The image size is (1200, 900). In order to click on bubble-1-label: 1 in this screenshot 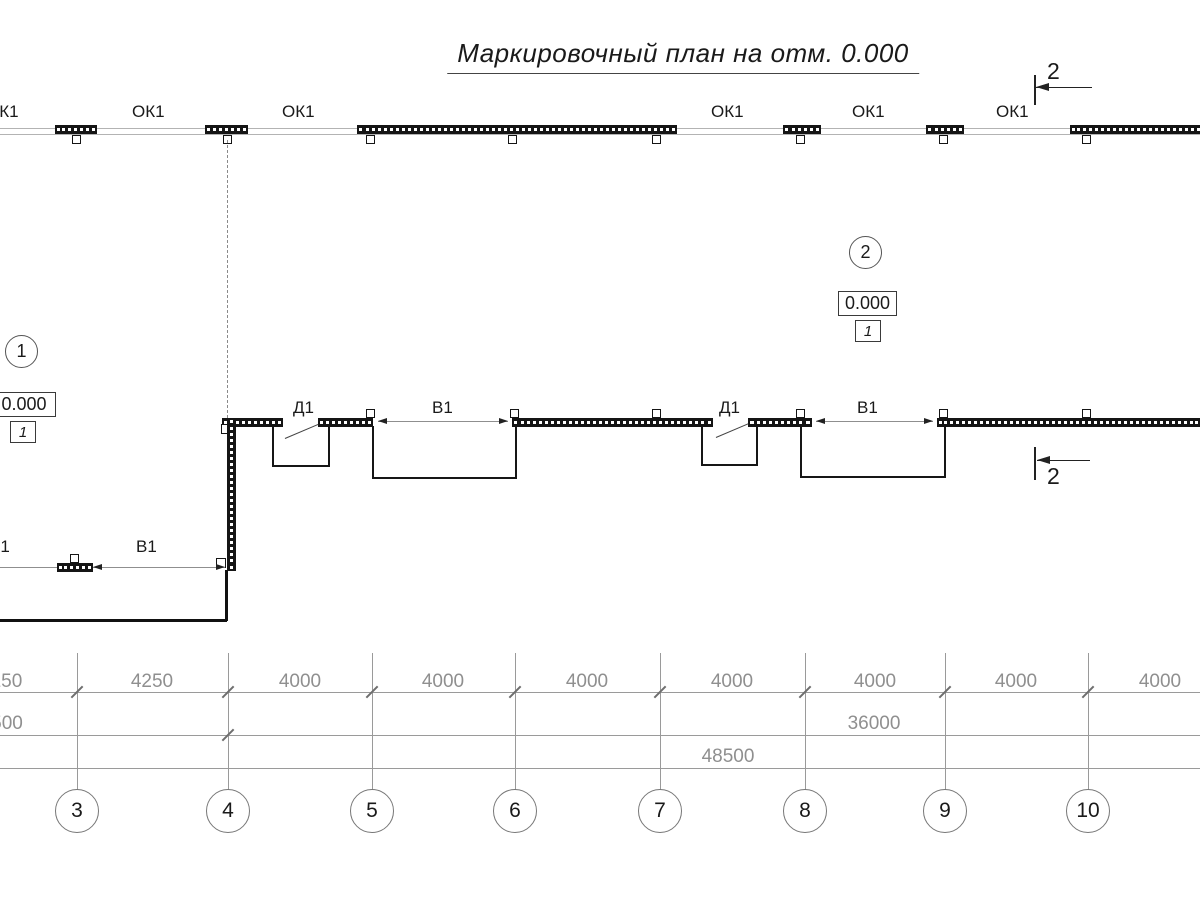, I will do `click(21, 351)`.